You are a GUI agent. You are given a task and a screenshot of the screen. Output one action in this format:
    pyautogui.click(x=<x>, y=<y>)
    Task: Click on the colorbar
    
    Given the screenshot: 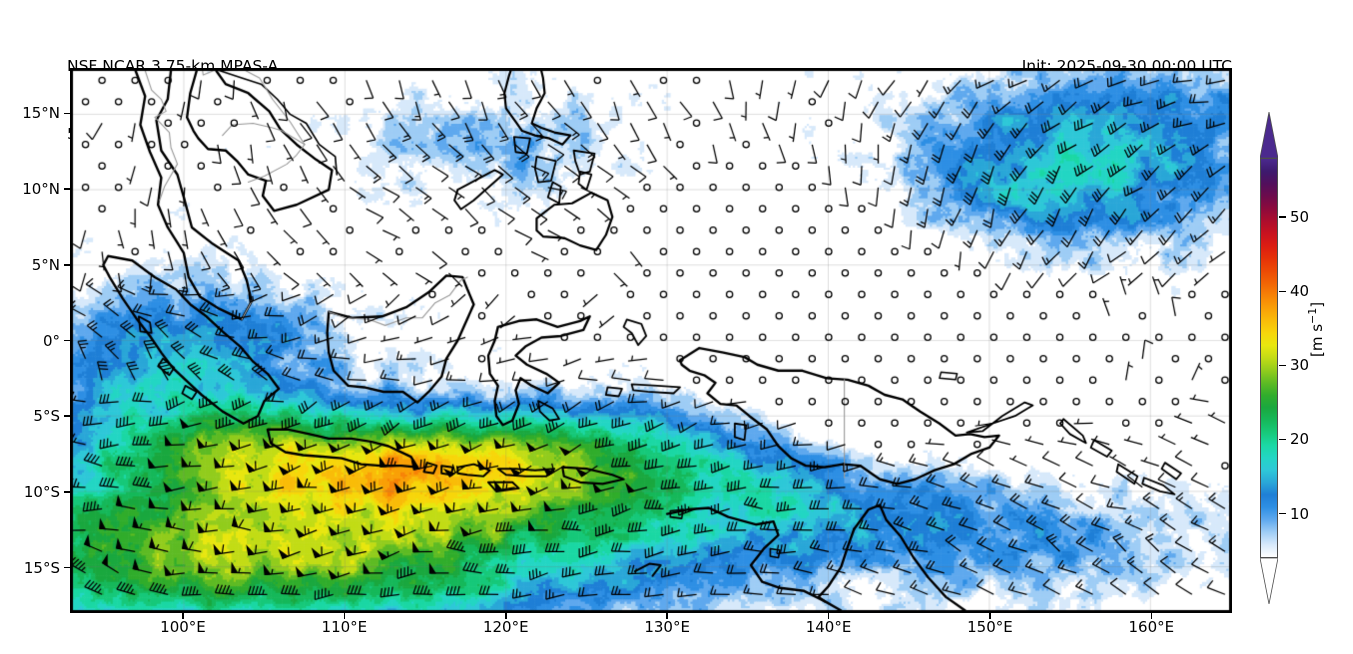 What is the action you would take?
    pyautogui.click(x=1269, y=358)
    